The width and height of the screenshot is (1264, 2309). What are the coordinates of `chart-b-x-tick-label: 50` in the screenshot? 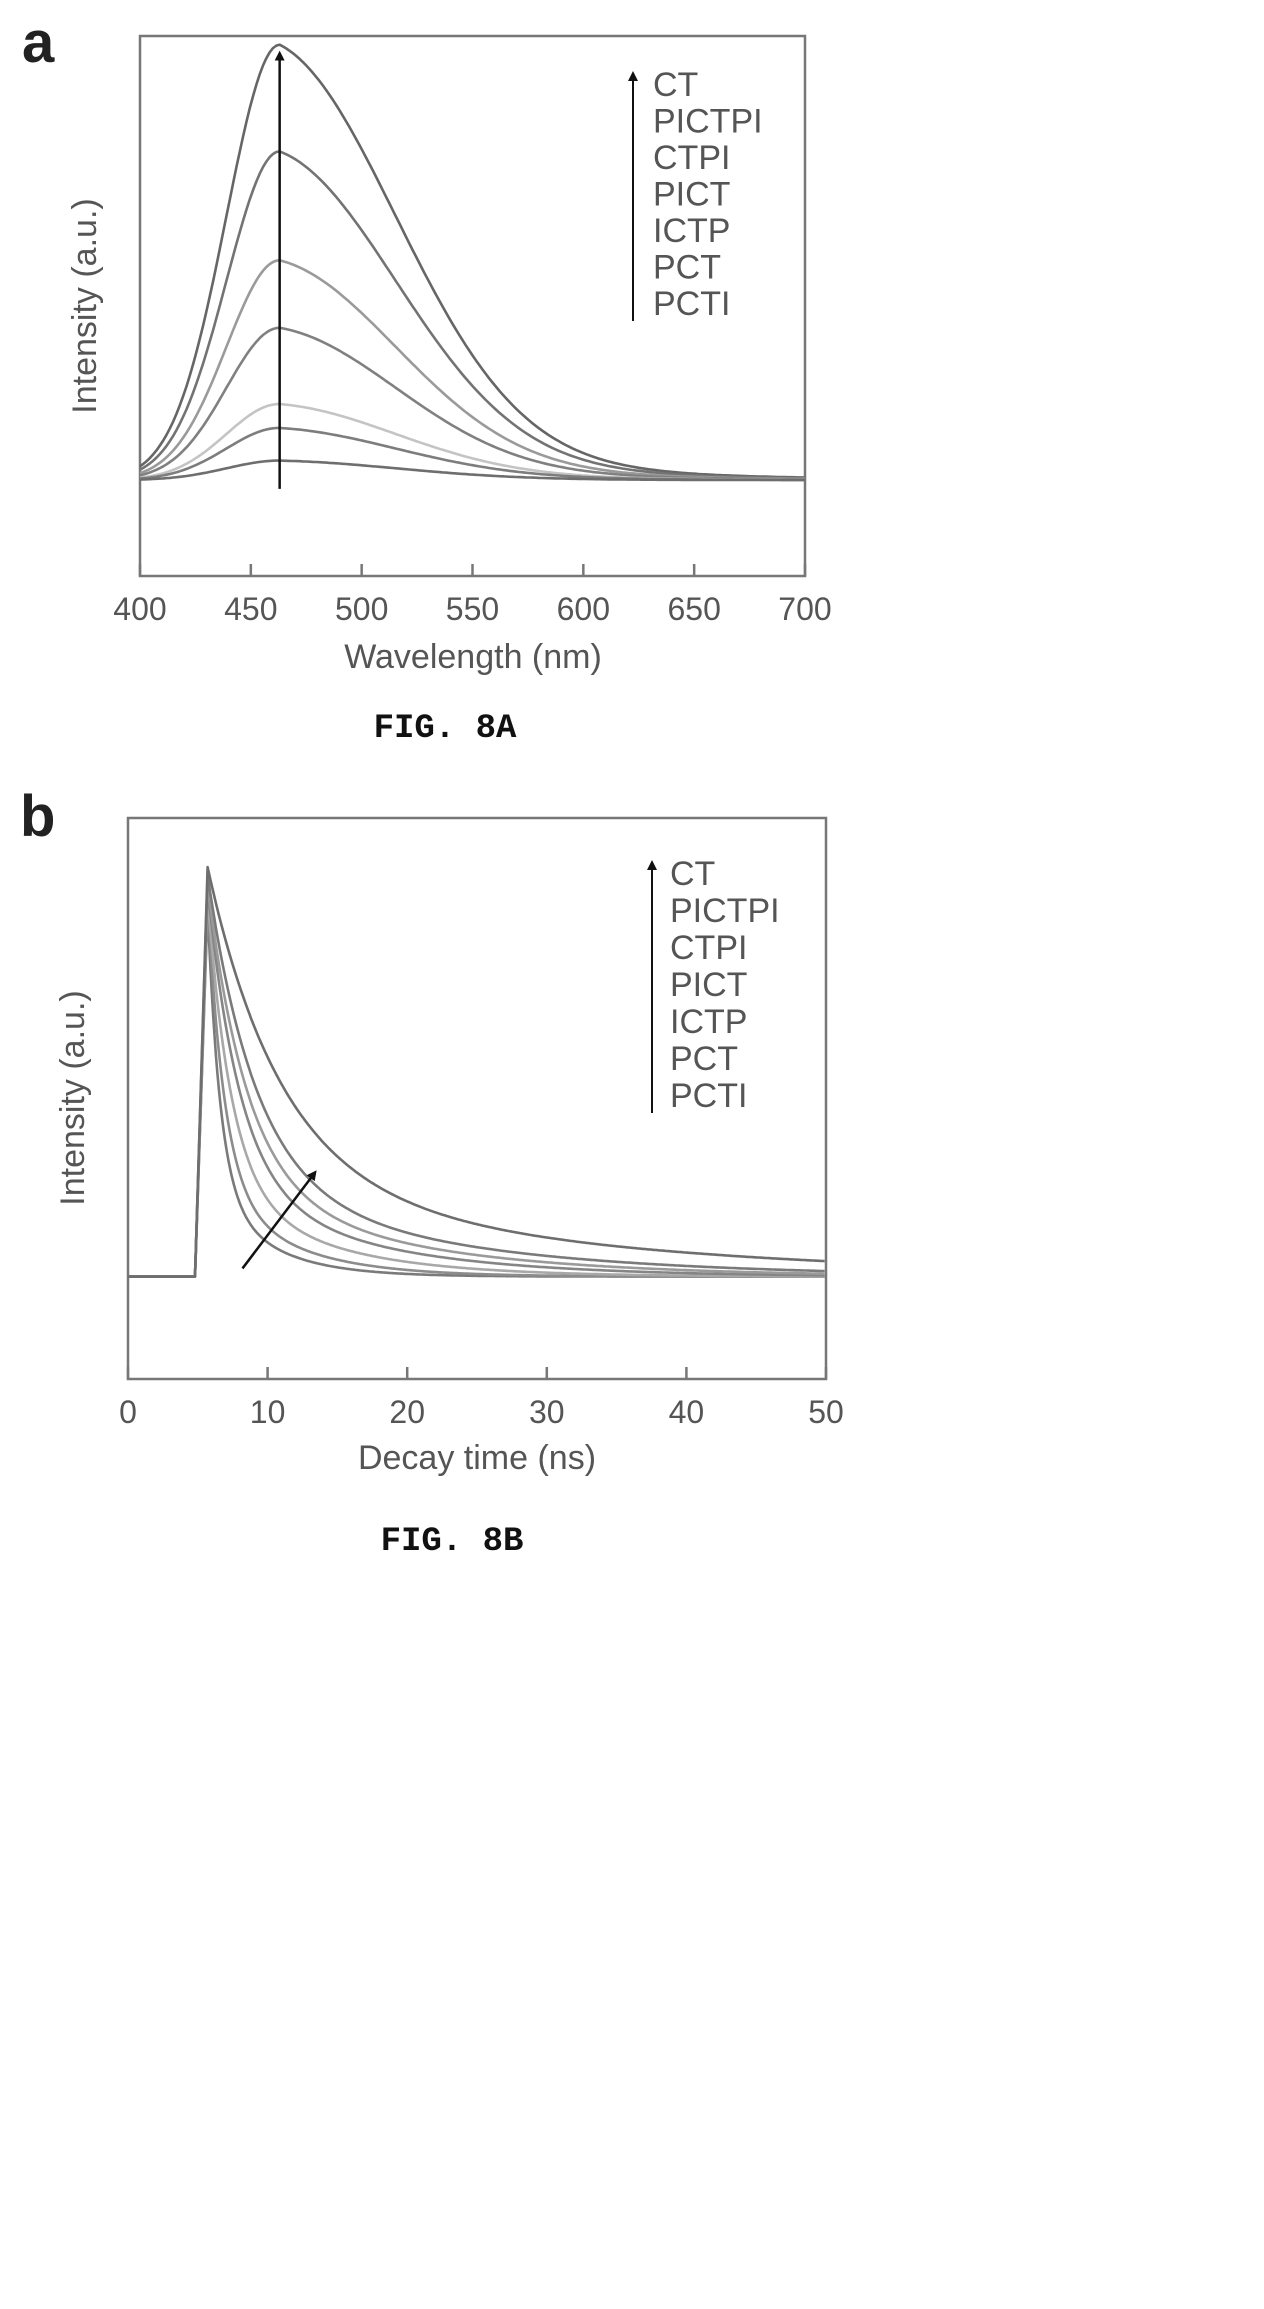 It's located at (826, 1412).